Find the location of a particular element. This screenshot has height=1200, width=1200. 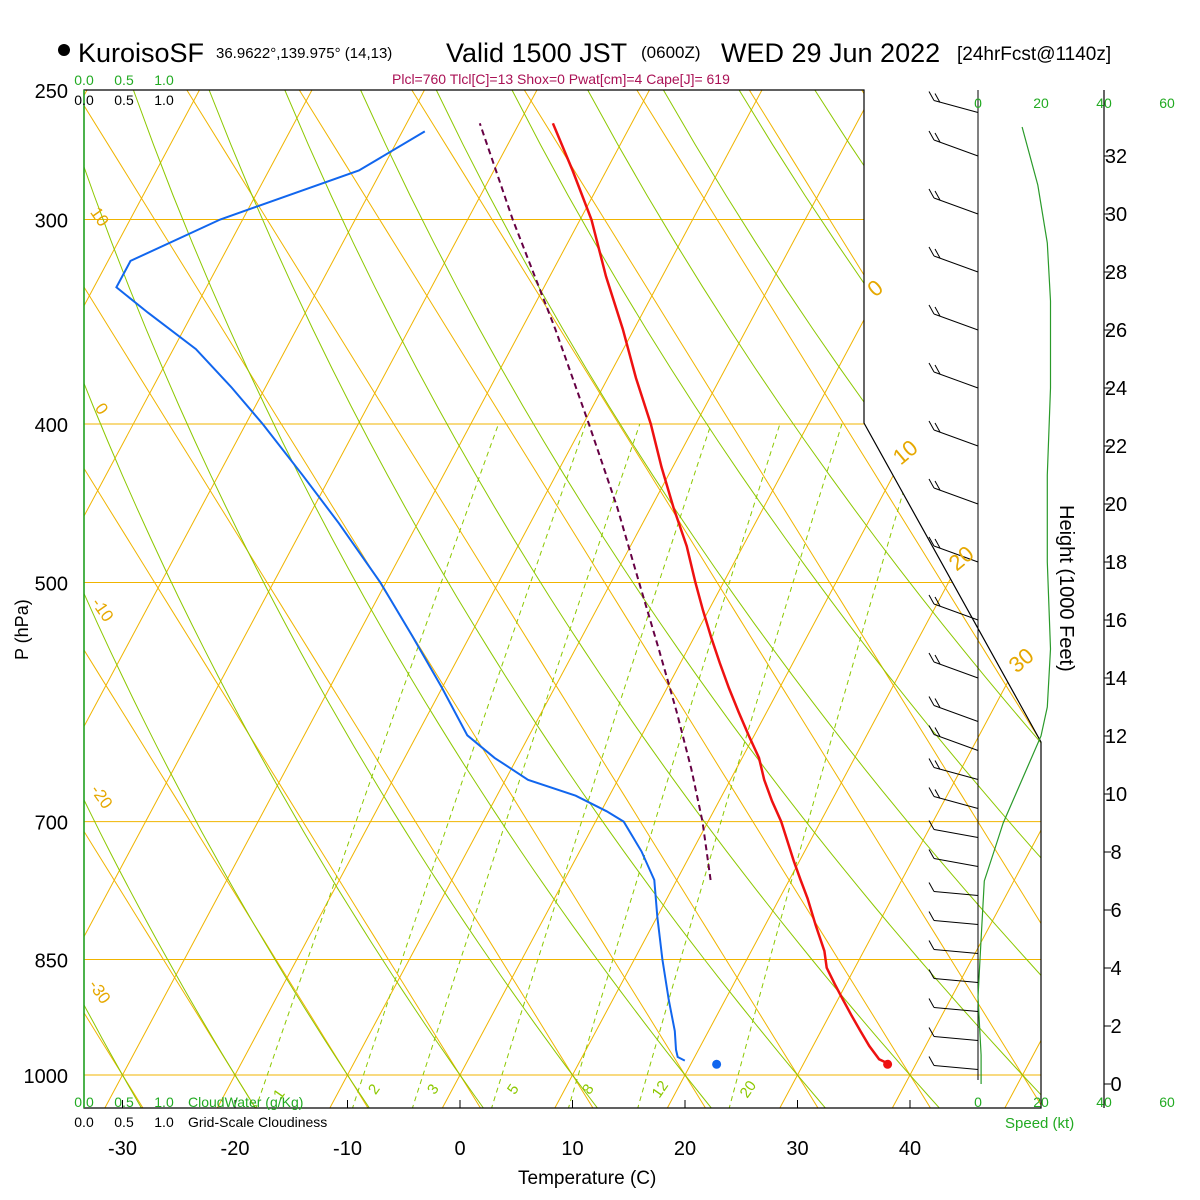

cloud-scale-bottom-black: 1.0 is located at coordinates (164, 1122).